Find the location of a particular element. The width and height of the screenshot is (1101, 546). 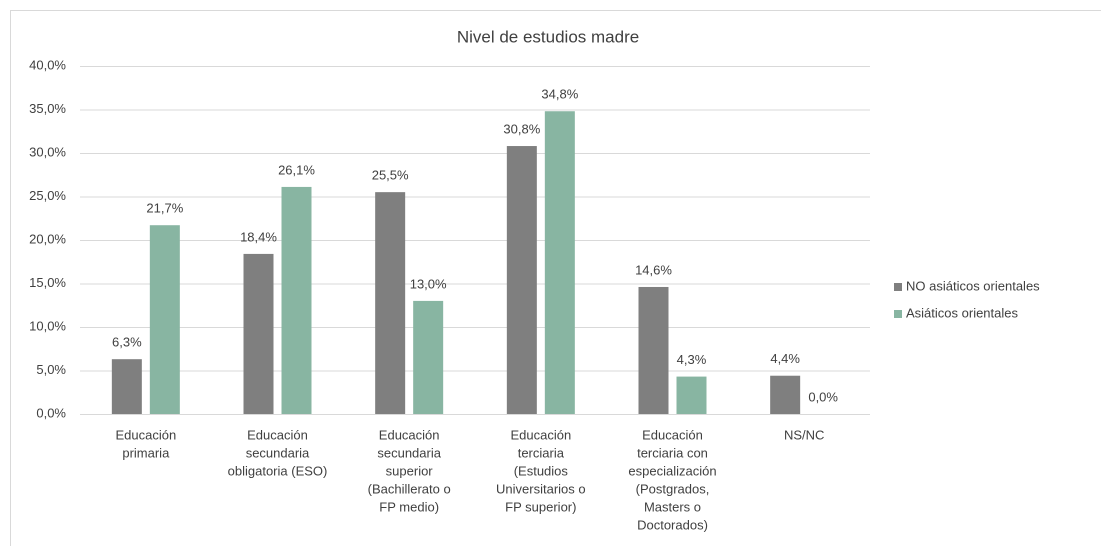

x-tick-label: NS/NC is located at coordinates (804, 434).